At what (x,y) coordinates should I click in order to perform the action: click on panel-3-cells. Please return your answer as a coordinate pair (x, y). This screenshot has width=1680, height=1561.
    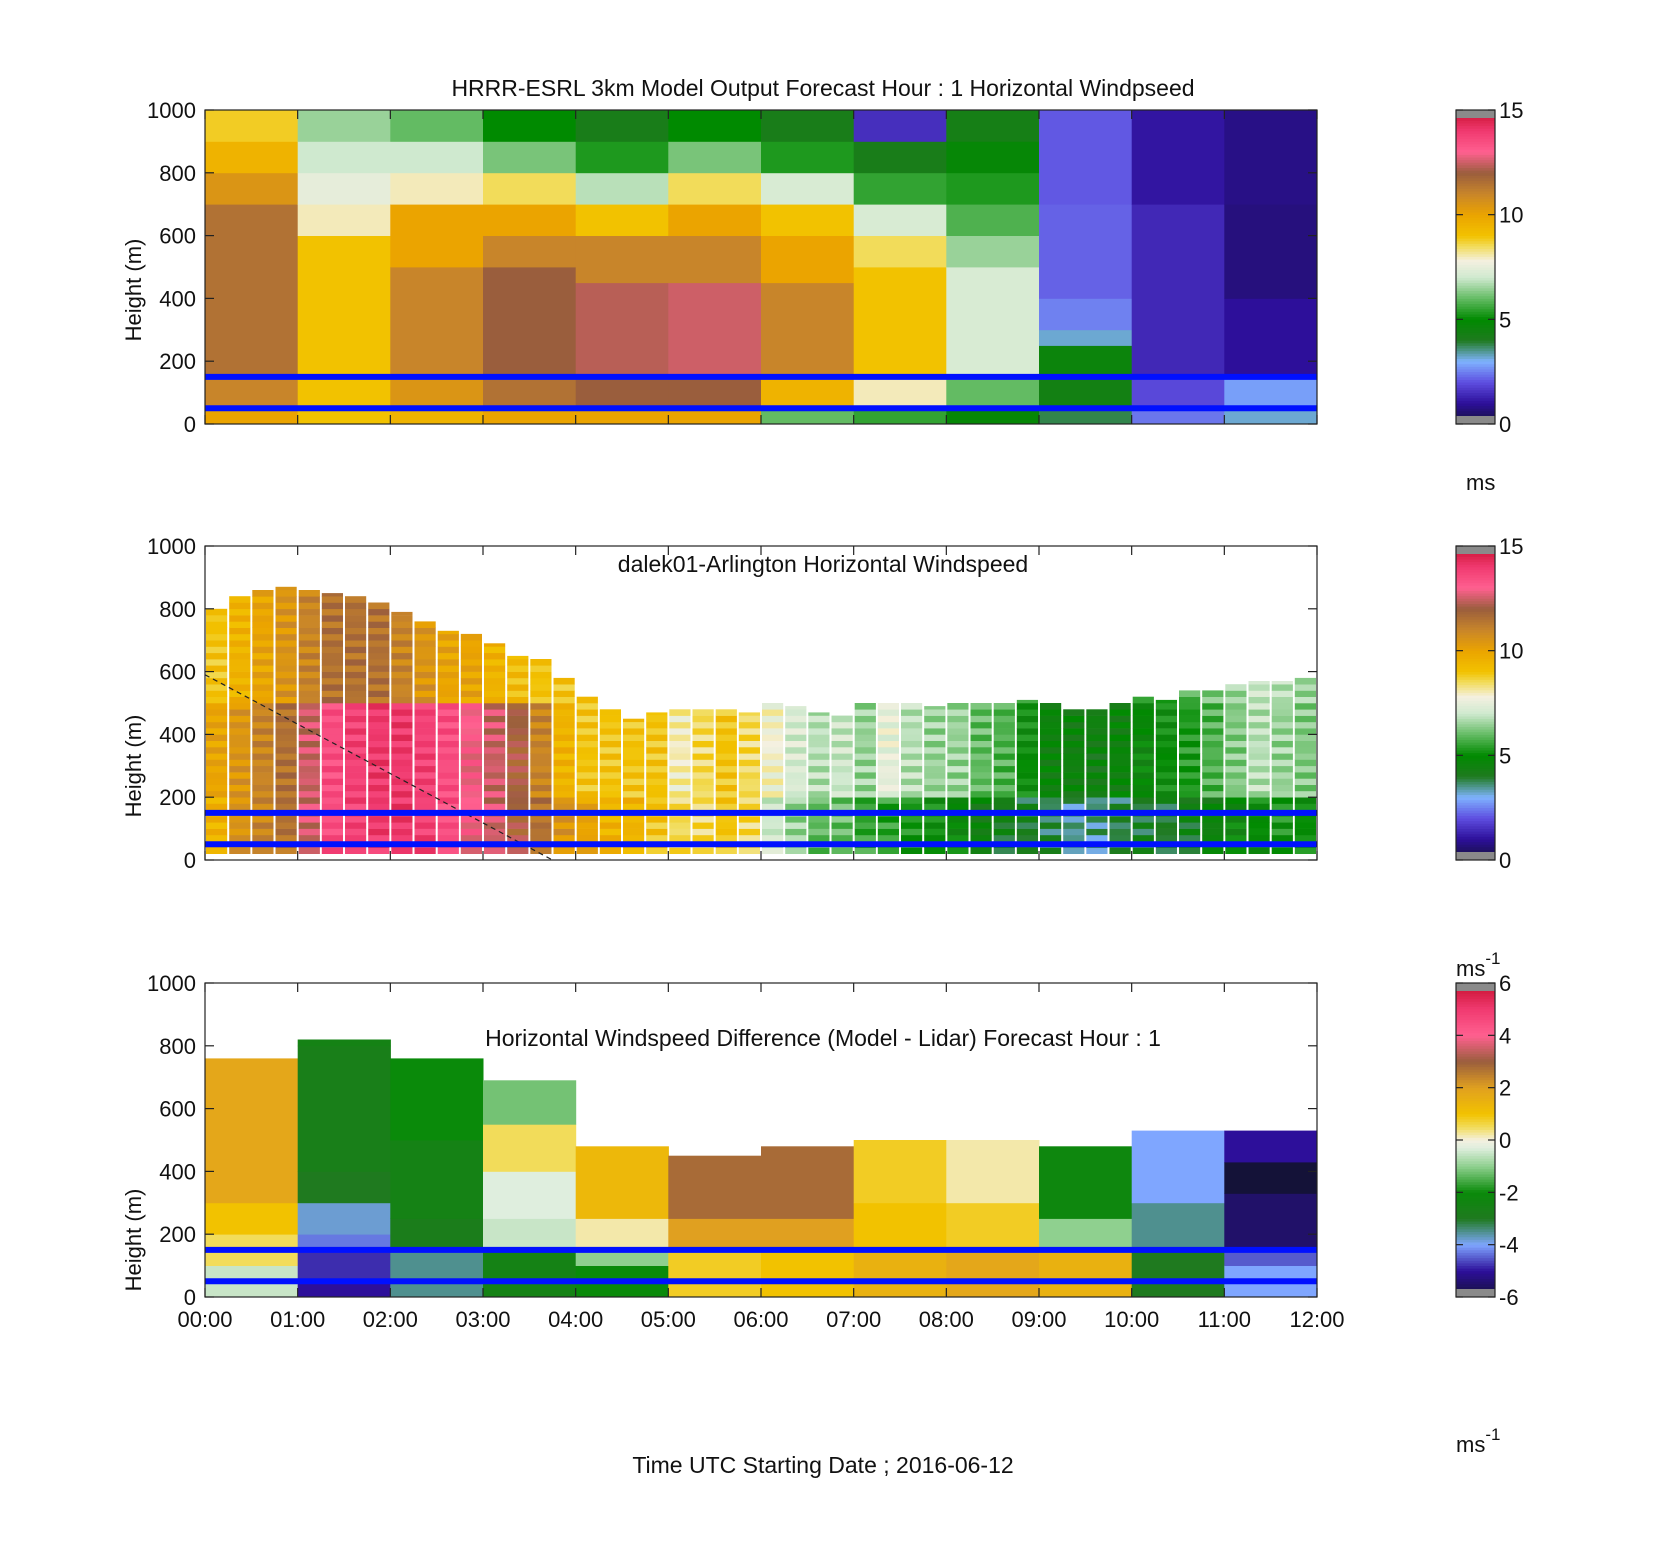
    Looking at the image, I should click on (761, 1168).